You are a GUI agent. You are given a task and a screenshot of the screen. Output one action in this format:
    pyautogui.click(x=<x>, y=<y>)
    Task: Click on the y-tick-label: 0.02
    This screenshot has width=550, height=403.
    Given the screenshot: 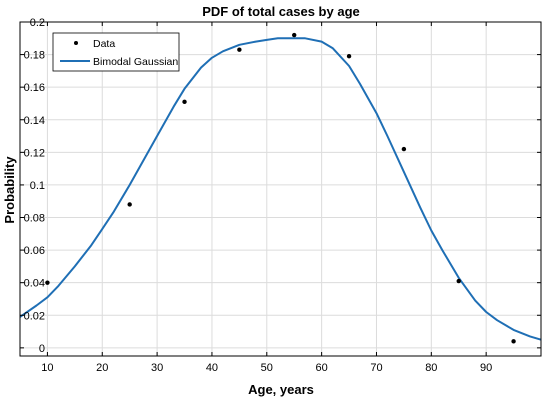 What is the action you would take?
    pyautogui.click(x=34, y=316)
    